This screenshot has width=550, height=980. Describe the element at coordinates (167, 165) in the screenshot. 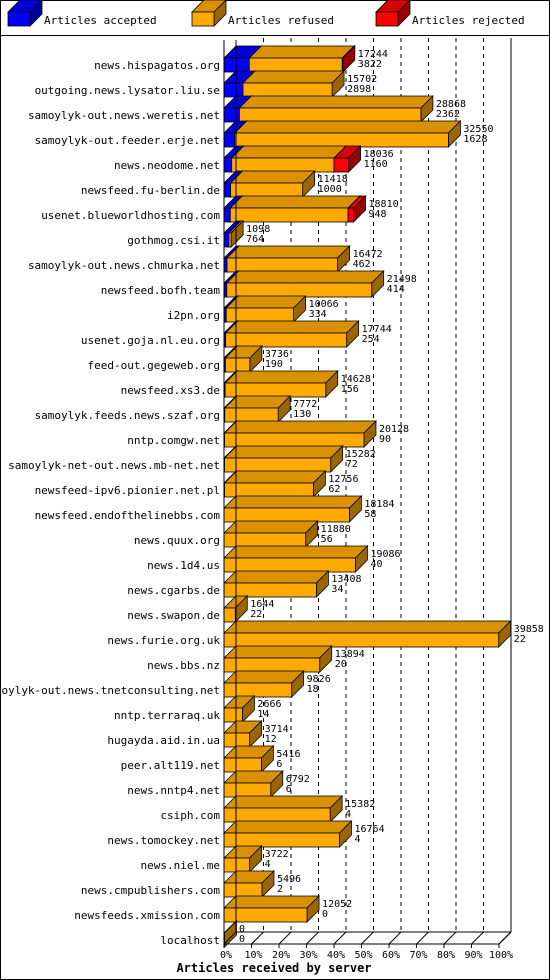

I see `server-label: news.neodome.net` at that location.